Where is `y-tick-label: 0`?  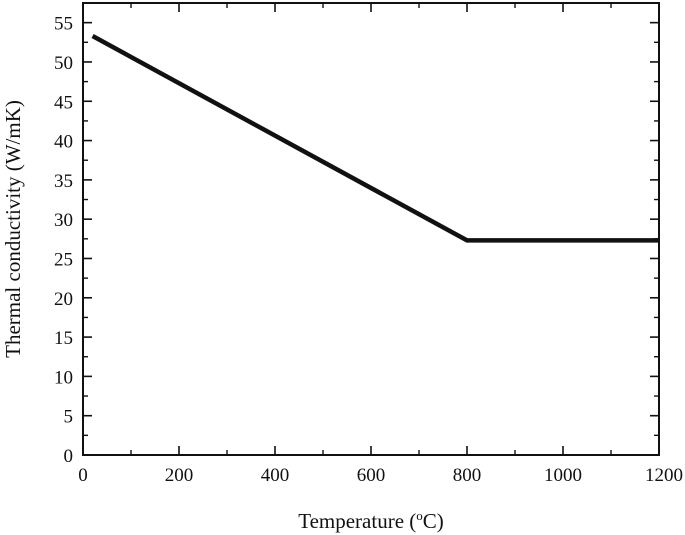 y-tick-label: 0 is located at coordinates (69, 456).